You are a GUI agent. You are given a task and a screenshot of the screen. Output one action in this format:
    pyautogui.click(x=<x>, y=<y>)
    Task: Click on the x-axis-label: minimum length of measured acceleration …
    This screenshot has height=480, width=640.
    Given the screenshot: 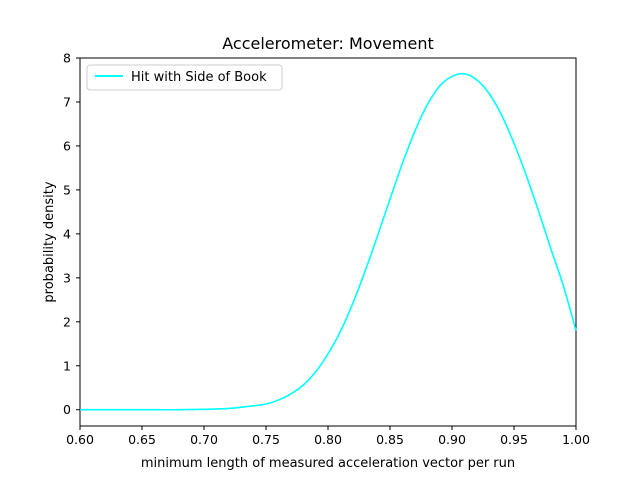 What is the action you would take?
    pyautogui.click(x=328, y=463)
    